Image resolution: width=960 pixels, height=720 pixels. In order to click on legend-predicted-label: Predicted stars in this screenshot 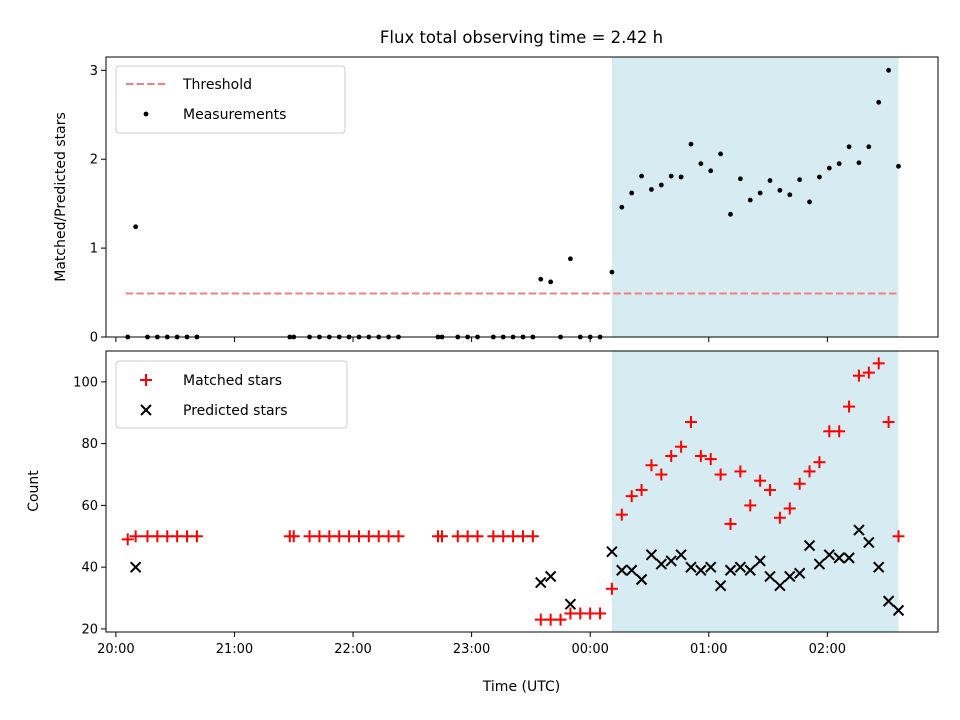, I will do `click(235, 411)`.